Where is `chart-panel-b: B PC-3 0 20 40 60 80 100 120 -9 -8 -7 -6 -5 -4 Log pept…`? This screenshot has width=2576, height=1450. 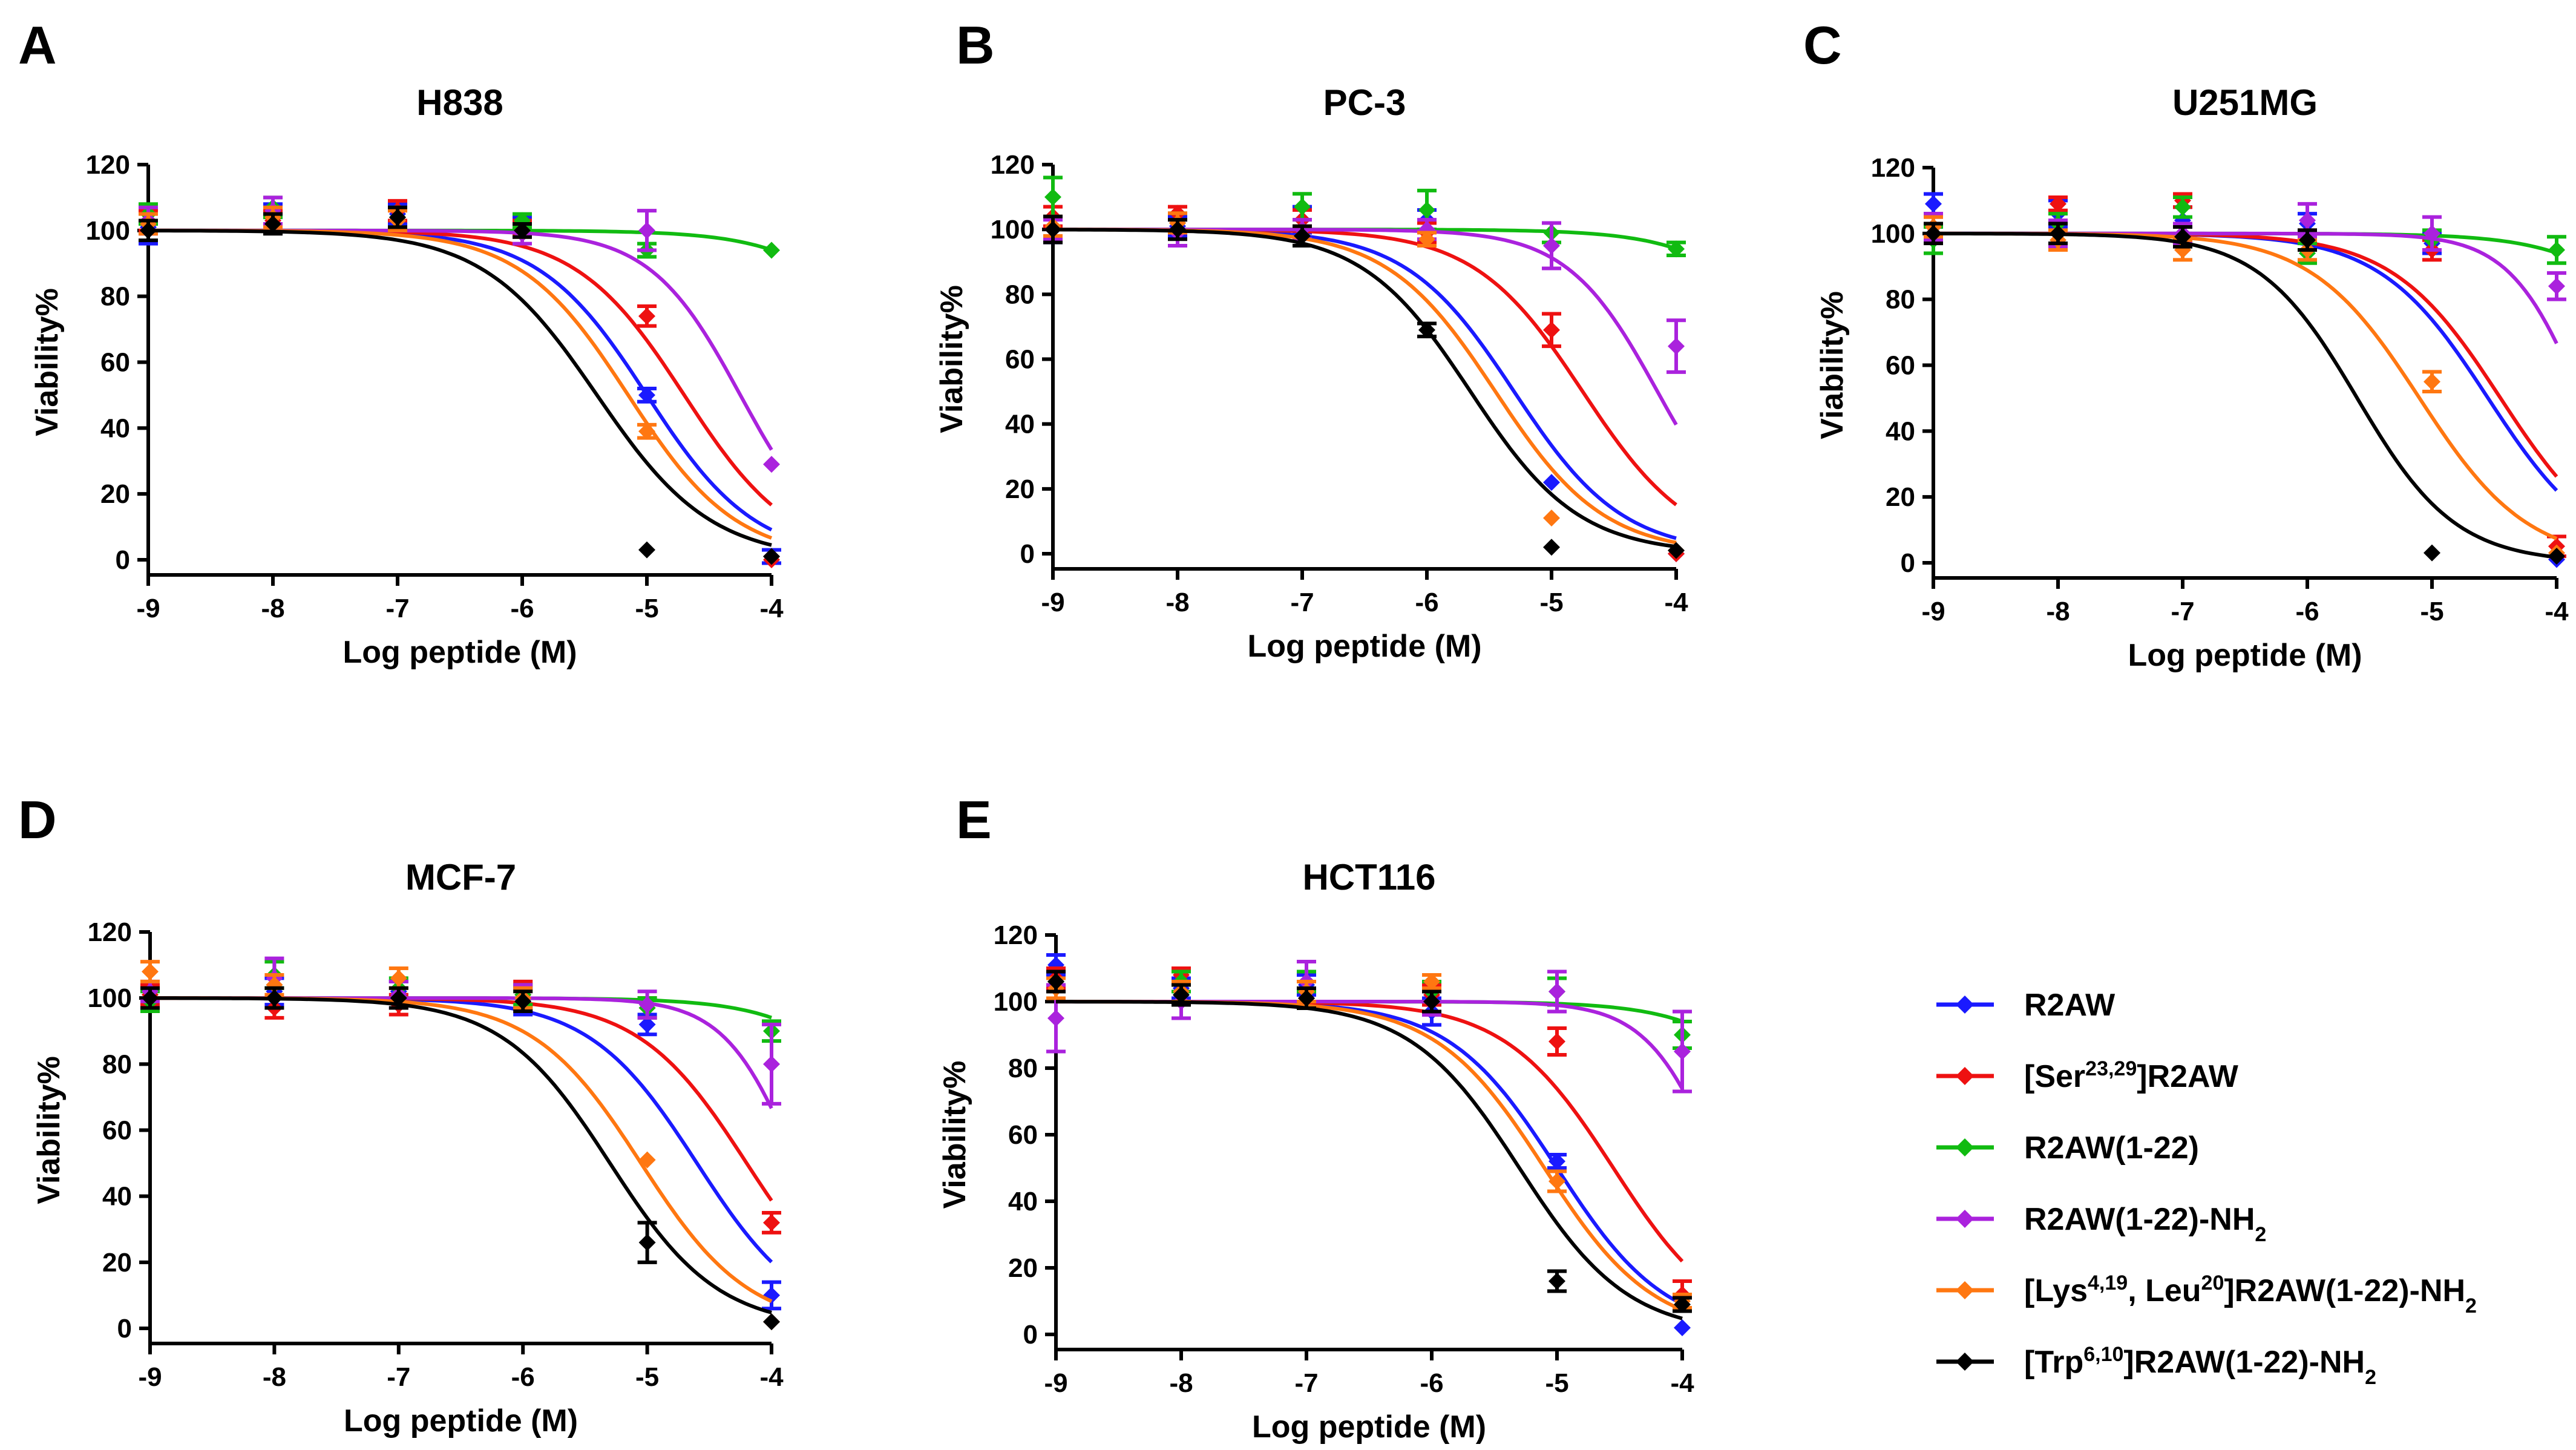
chart-panel-b: B PC-3 0 20 40 60 80 100 120 -9 -8 -7 -6 -5 -4 Log pept… is located at coordinates (1311, 340).